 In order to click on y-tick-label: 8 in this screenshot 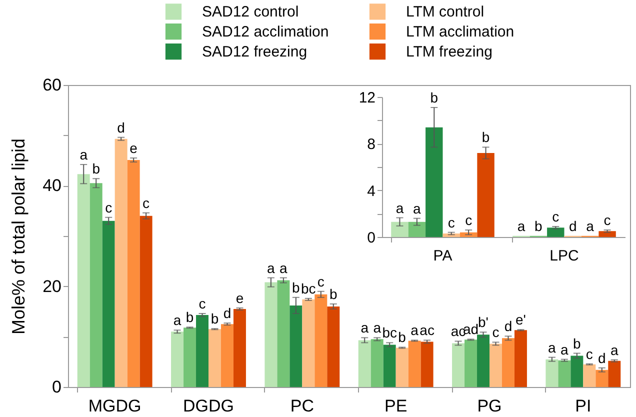, I will do `click(371, 145)`.